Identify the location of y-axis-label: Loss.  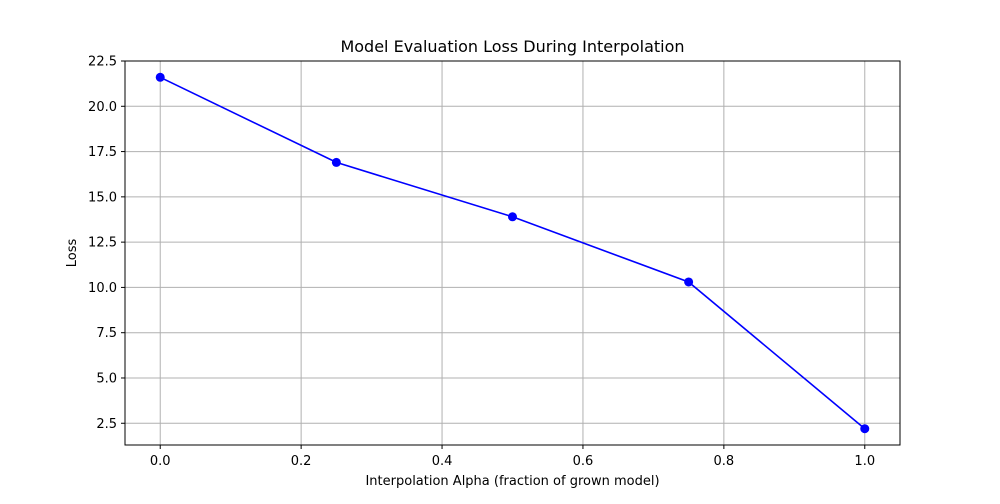
(72, 253).